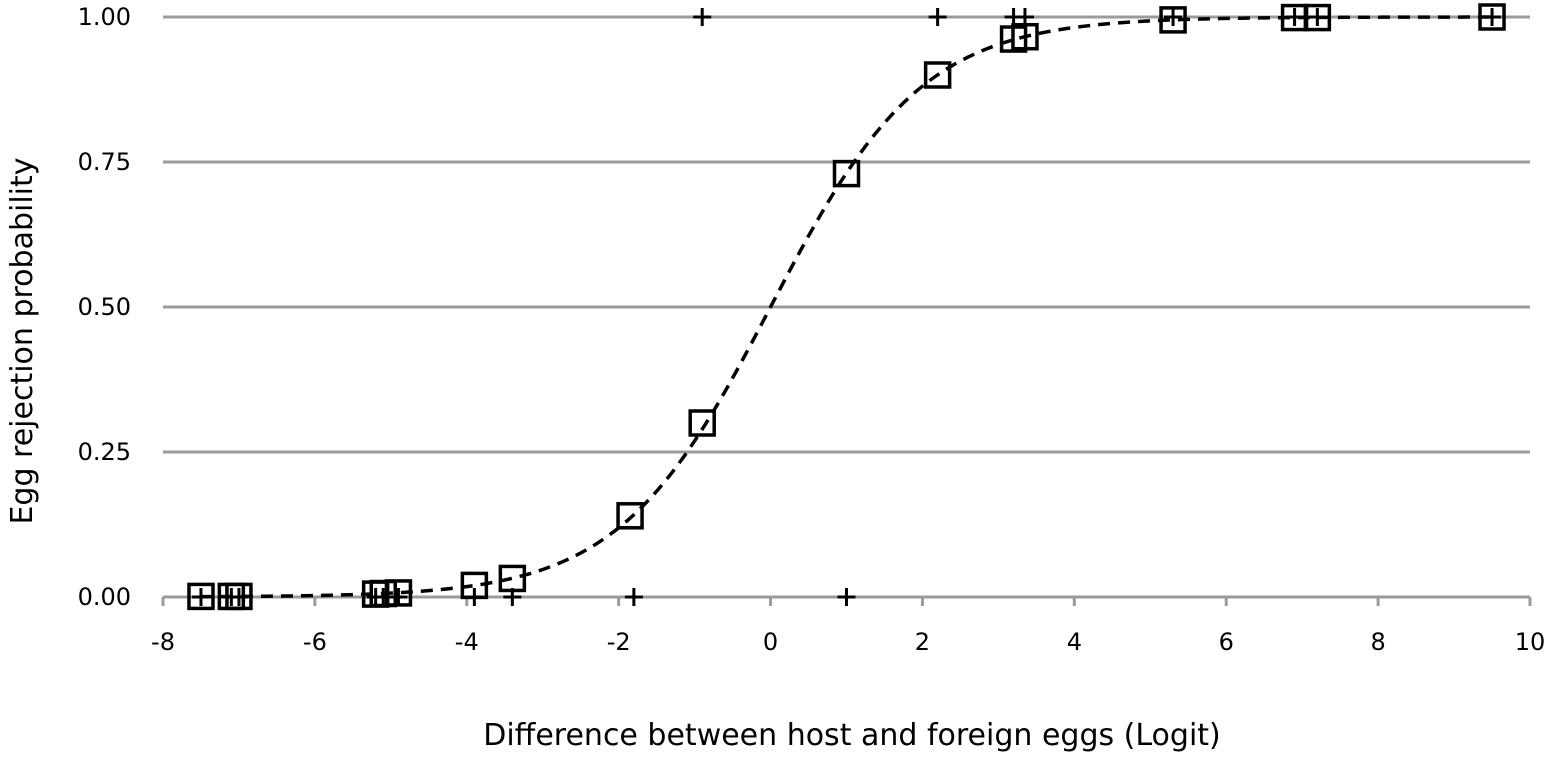  What do you see at coordinates (104, 597) in the screenshot?
I see `y-tick-label: 0.00` at bounding box center [104, 597].